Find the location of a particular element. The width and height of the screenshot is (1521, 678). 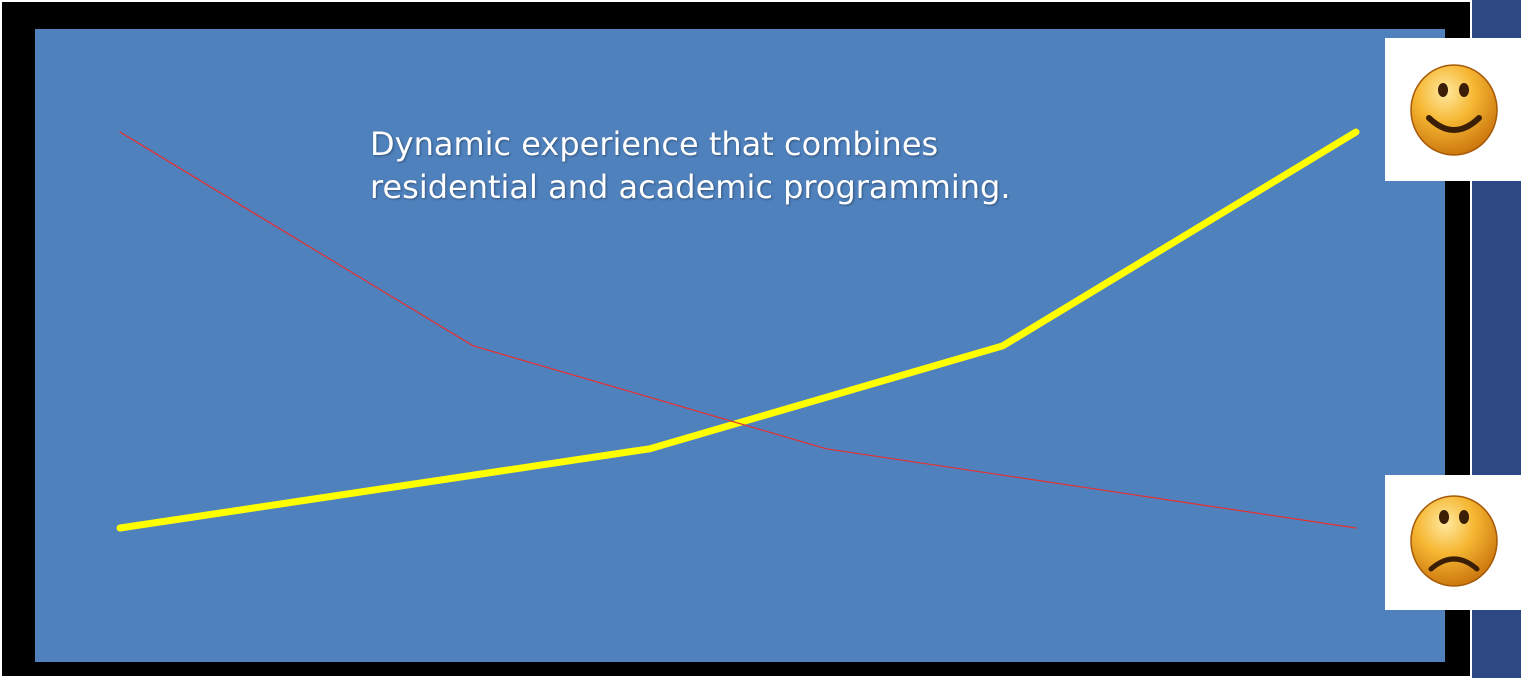

sad-face-box is located at coordinates (1453, 542).